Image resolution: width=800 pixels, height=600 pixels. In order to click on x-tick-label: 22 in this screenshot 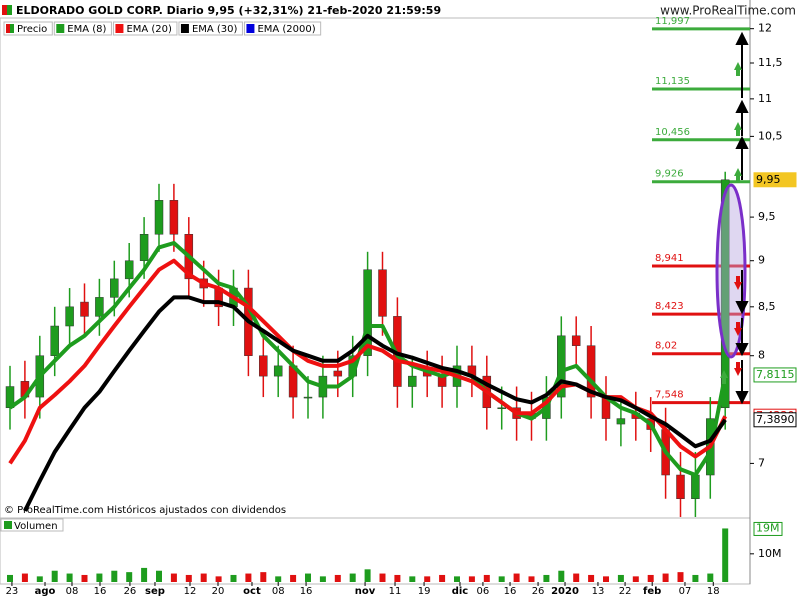, I will do `click(625, 591)`.